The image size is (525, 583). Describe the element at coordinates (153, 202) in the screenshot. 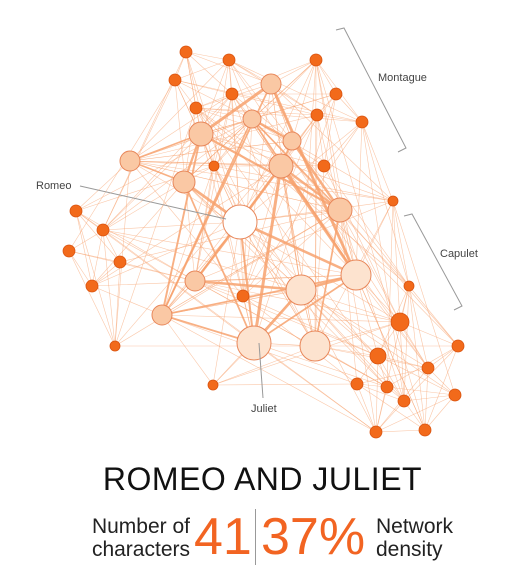

I see `romeo-callout-line` at that location.